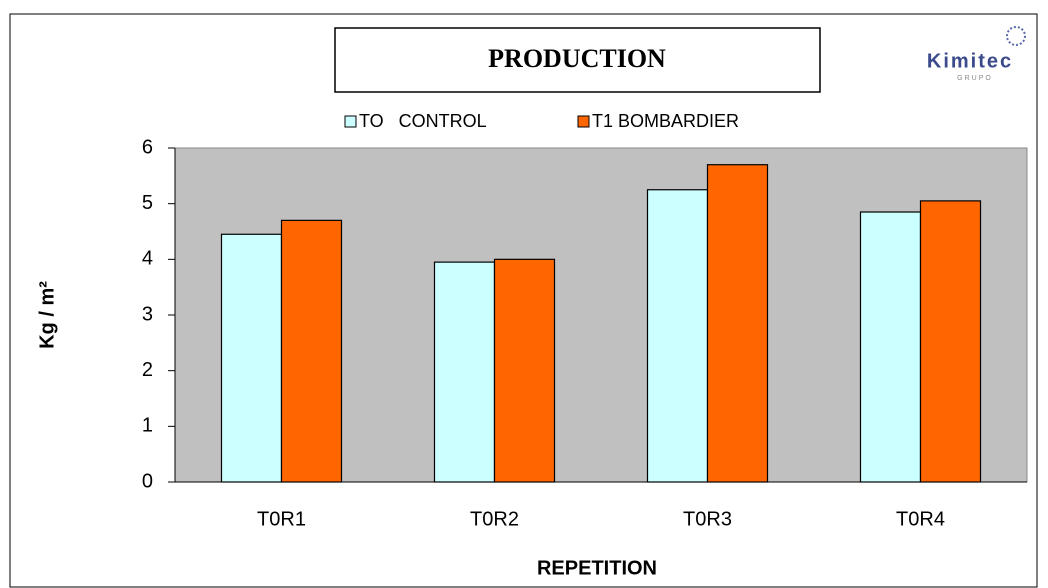  I want to click on logo-mark, so click(1016, 36).